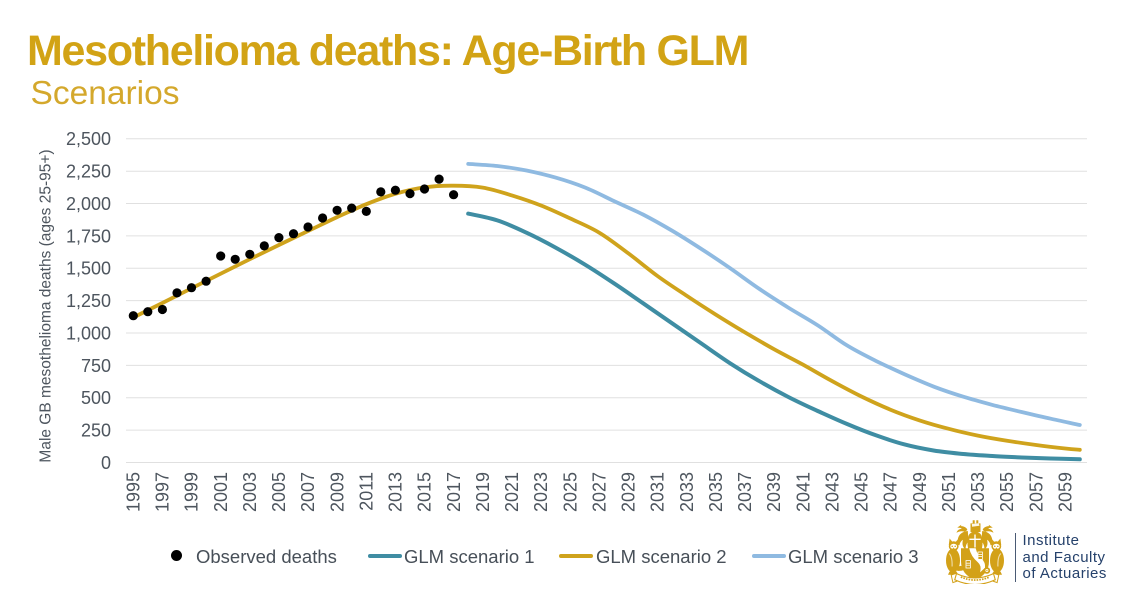 The height and width of the screenshot is (592, 1130). What do you see at coordinates (774, 492) in the screenshot?
I see `svg-text: 2039` at bounding box center [774, 492].